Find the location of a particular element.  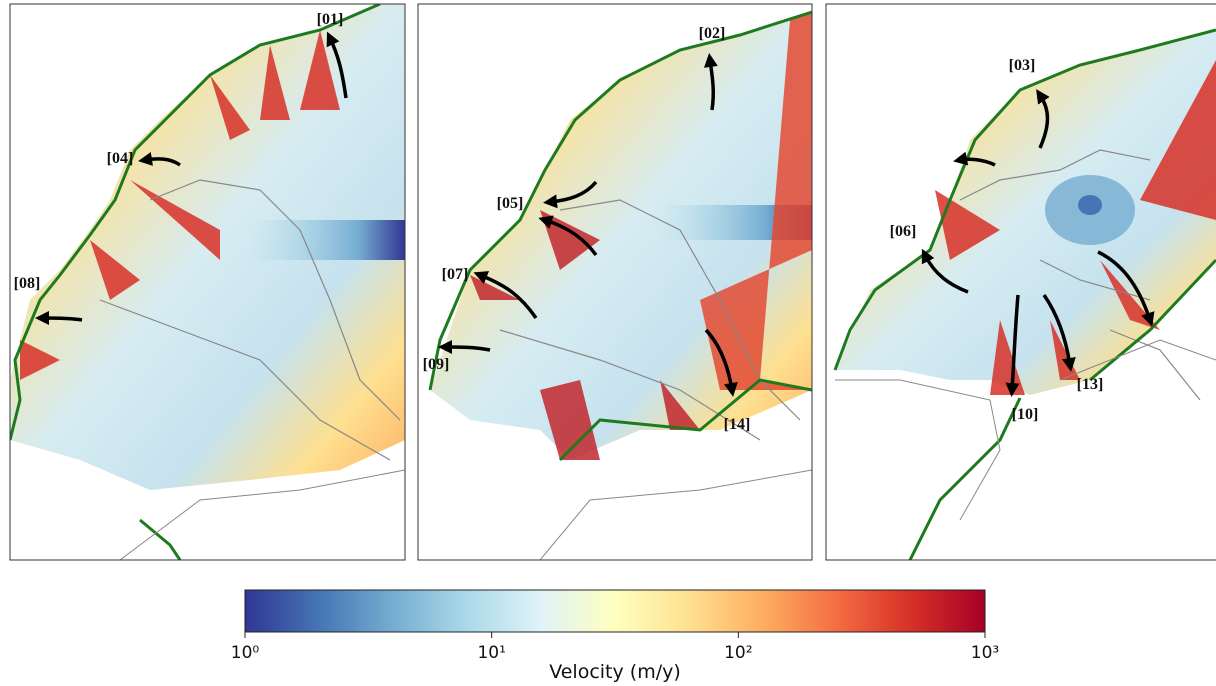

stream-label: [06] is located at coordinates (903, 231).